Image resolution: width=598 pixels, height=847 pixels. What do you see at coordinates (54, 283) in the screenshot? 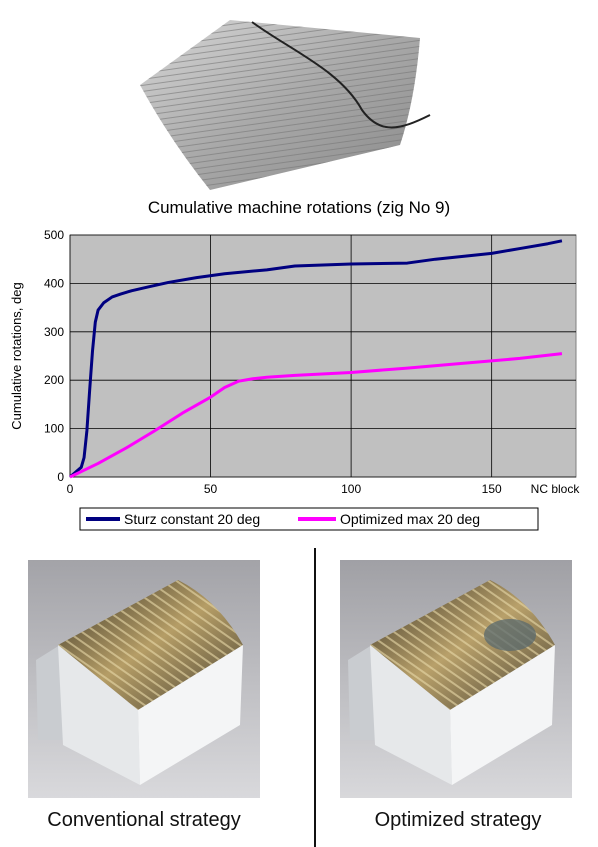
I see `y-tick-label: 400` at bounding box center [54, 283].